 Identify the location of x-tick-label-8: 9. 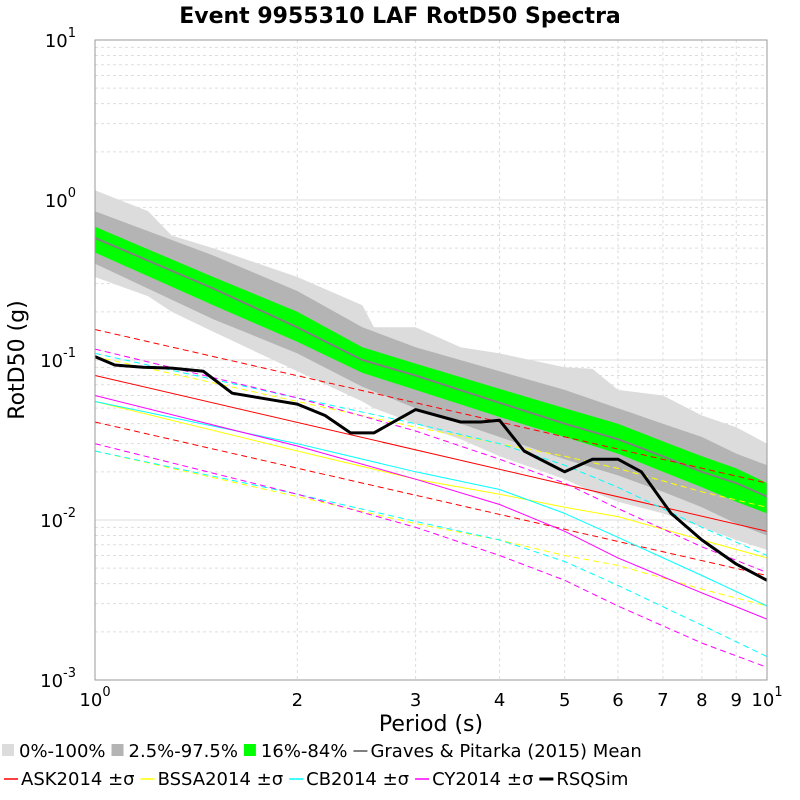
(736, 700).